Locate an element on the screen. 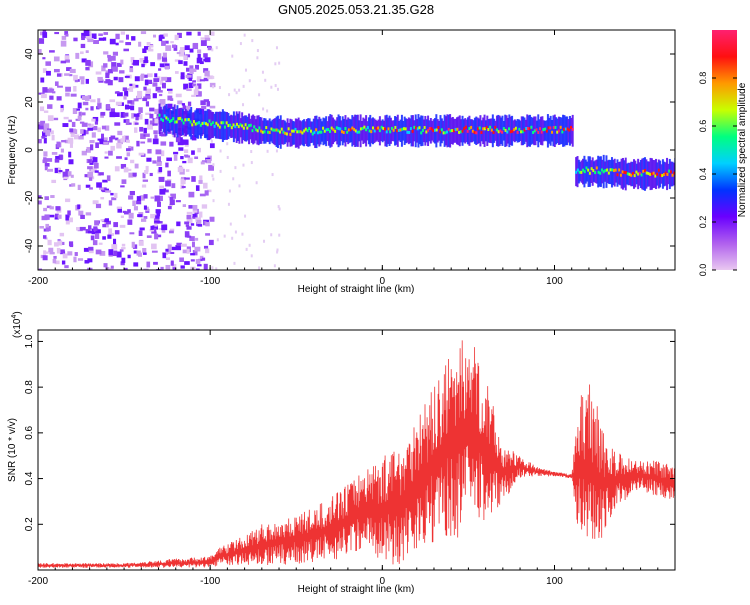  colorbar-tick-label: 0.6 is located at coordinates (703, 126).